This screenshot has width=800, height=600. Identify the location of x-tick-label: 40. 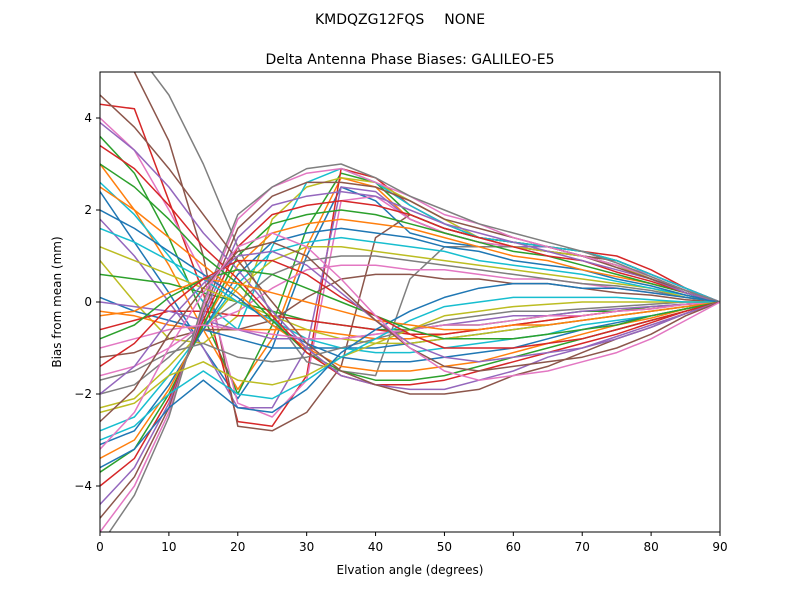
(375, 547).